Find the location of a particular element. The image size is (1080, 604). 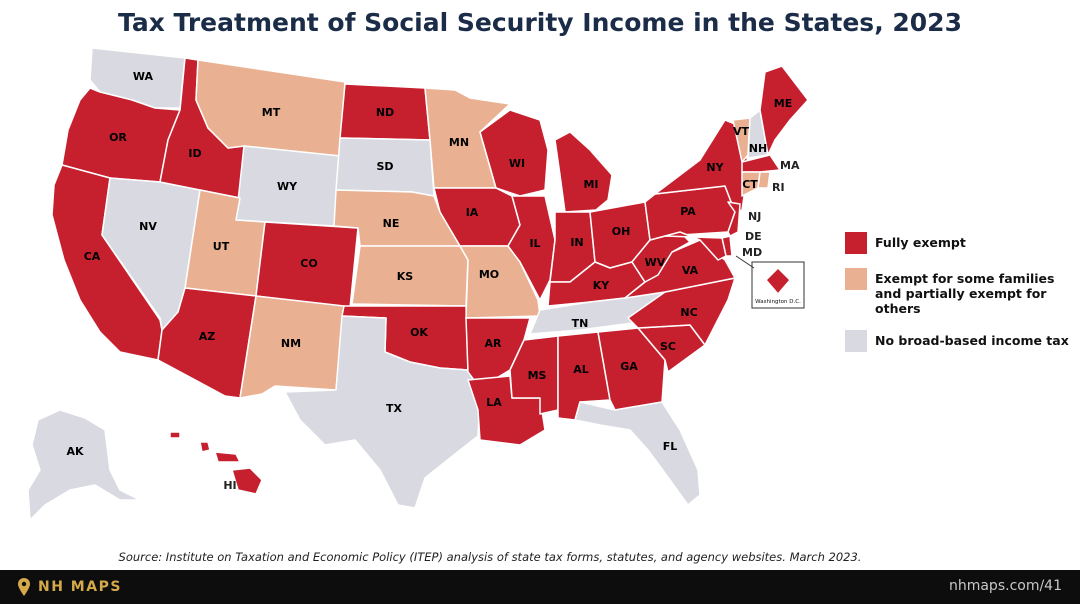

label-ky: KY is located at coordinates (602, 285).